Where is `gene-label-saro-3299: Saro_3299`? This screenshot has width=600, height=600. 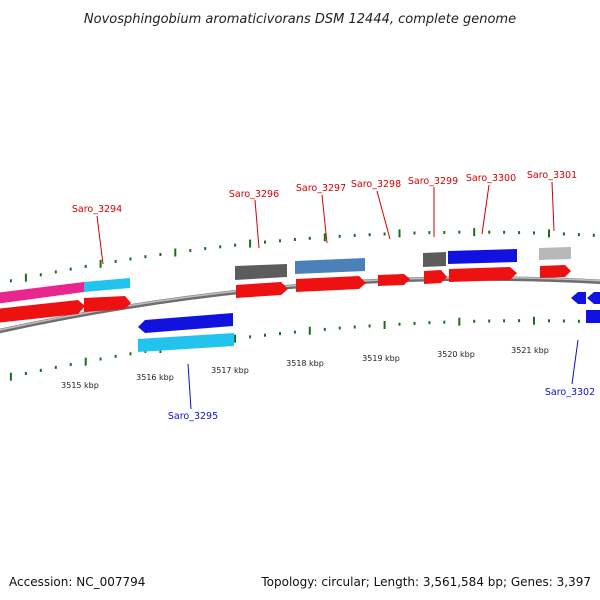
gene-label-saro-3299: Saro_3299 is located at coordinates (433, 181).